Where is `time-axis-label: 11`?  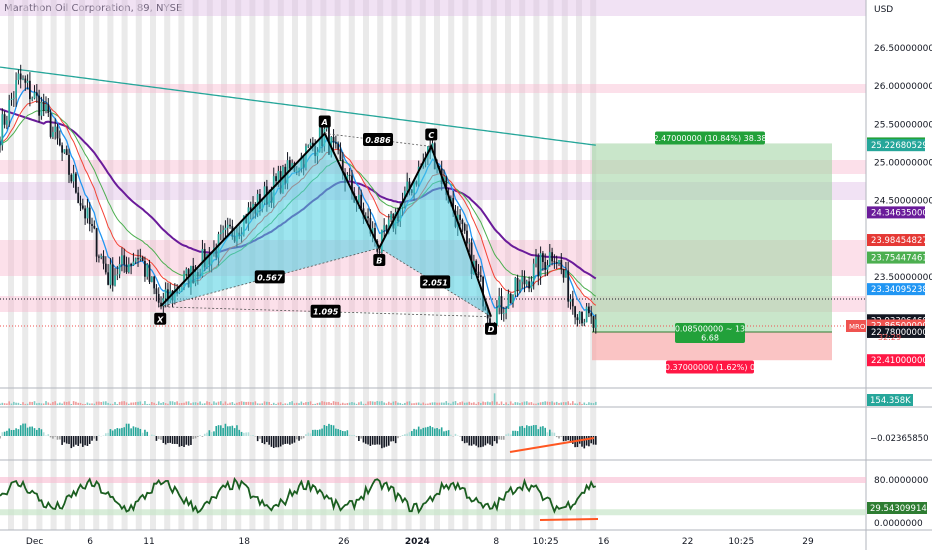 time-axis-label: 11 is located at coordinates (148, 542).